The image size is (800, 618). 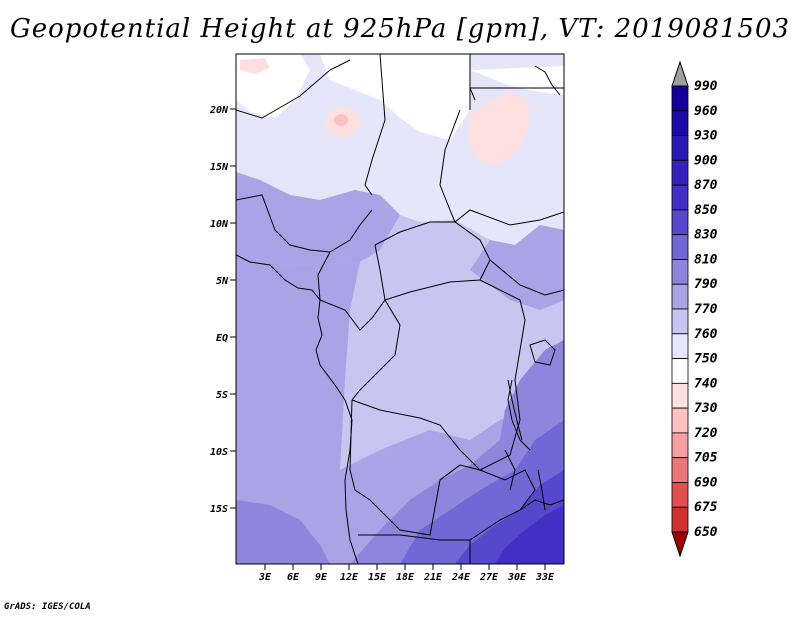 What do you see at coordinates (489, 577) in the screenshot?
I see `lon-label-27e: 27E` at bounding box center [489, 577].